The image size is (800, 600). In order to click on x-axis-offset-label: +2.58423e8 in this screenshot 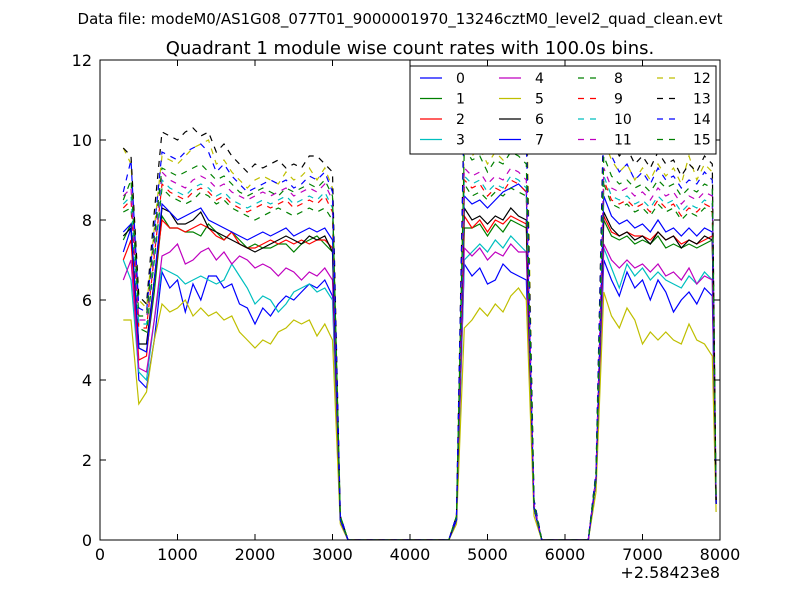, I will do `click(670, 572)`.